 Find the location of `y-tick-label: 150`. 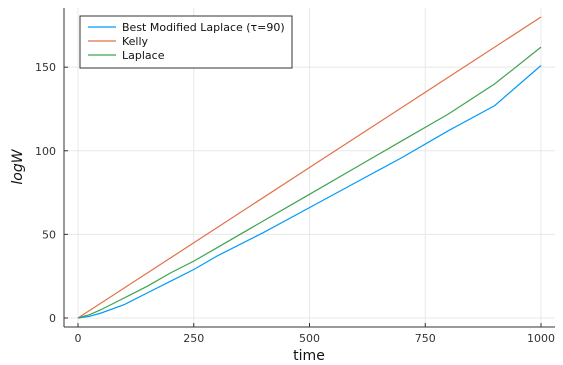

y-tick-label: 150 is located at coordinates (45, 67).